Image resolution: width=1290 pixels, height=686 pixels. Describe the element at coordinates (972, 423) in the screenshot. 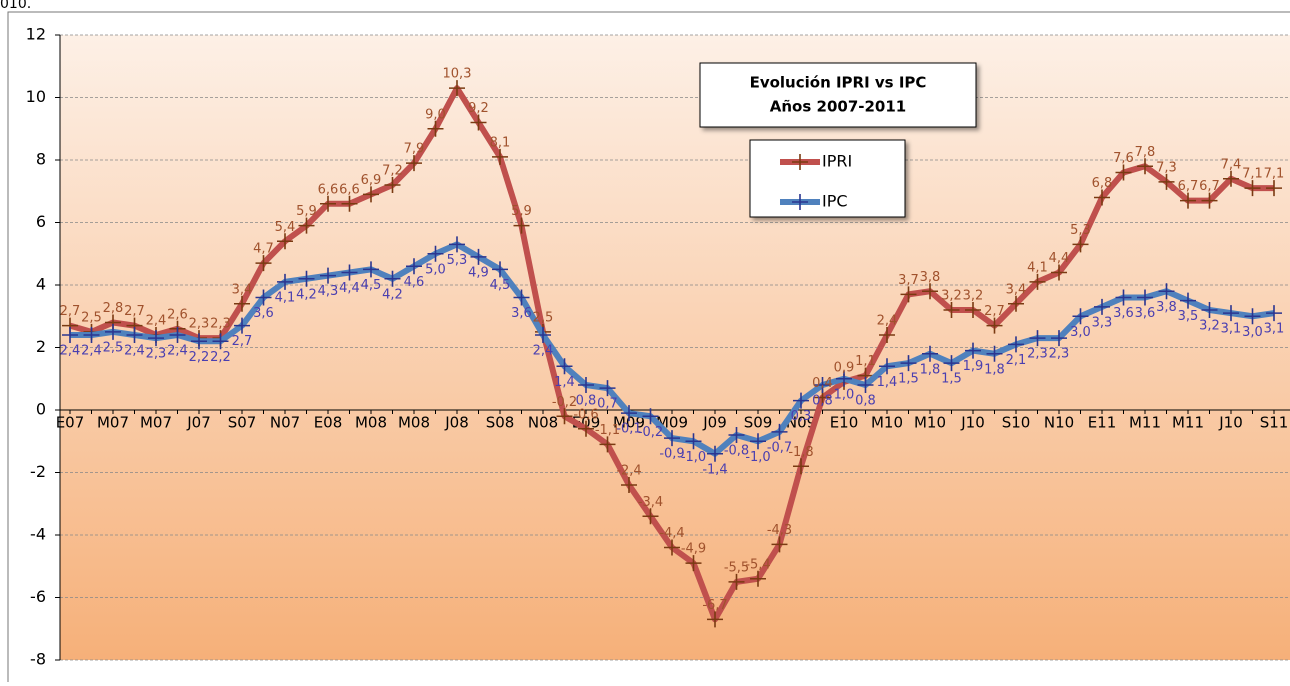

I see `x-tick-label: J10` at that location.